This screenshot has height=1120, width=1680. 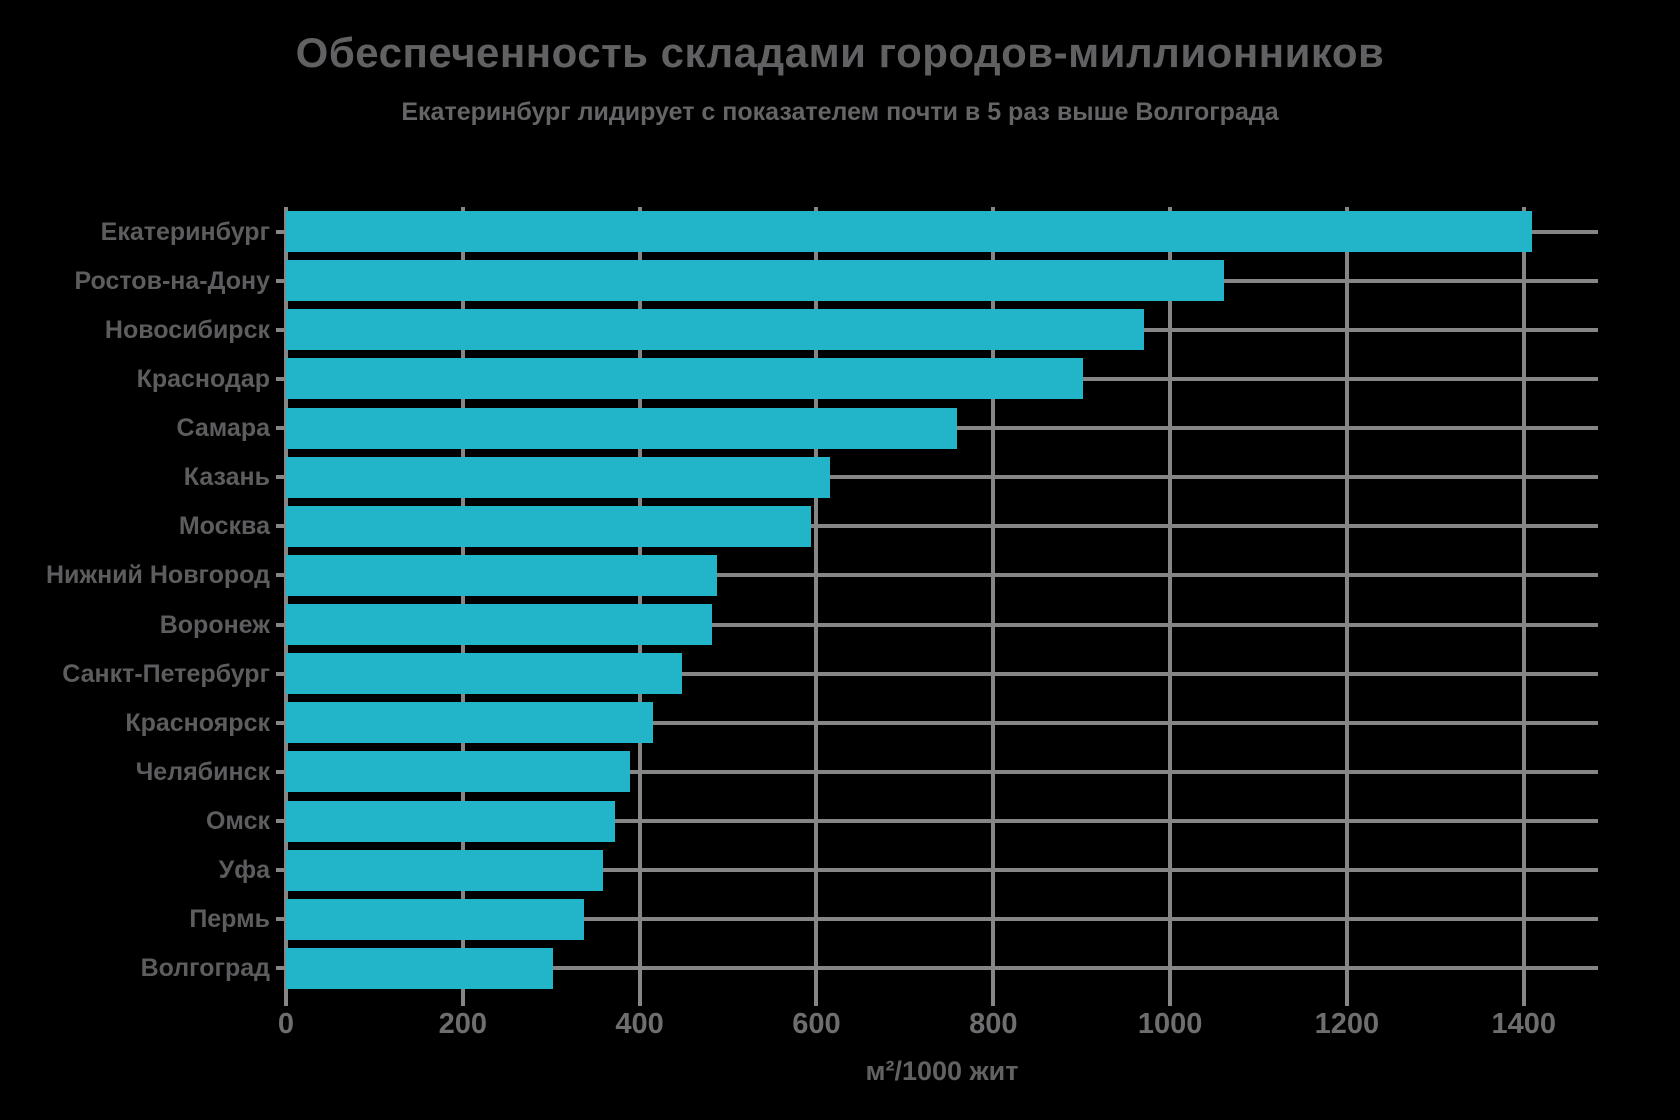 I want to click on category-label: Санкт-Петербург, so click(x=166, y=673).